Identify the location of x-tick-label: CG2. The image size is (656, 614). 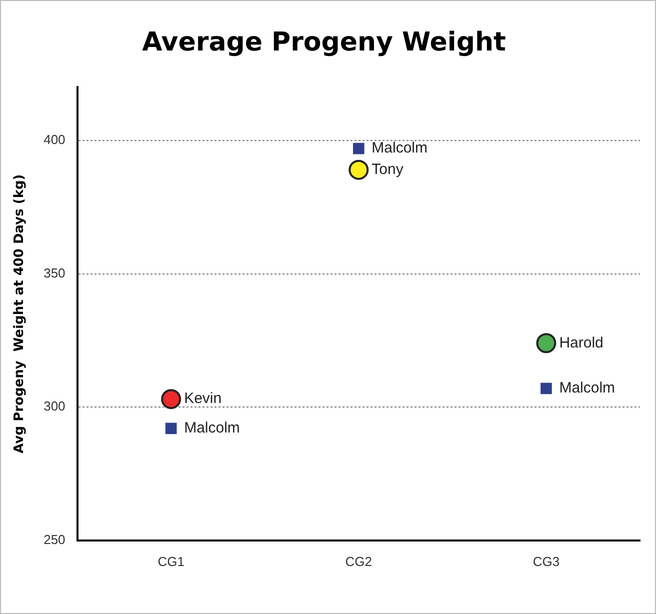
(358, 561).